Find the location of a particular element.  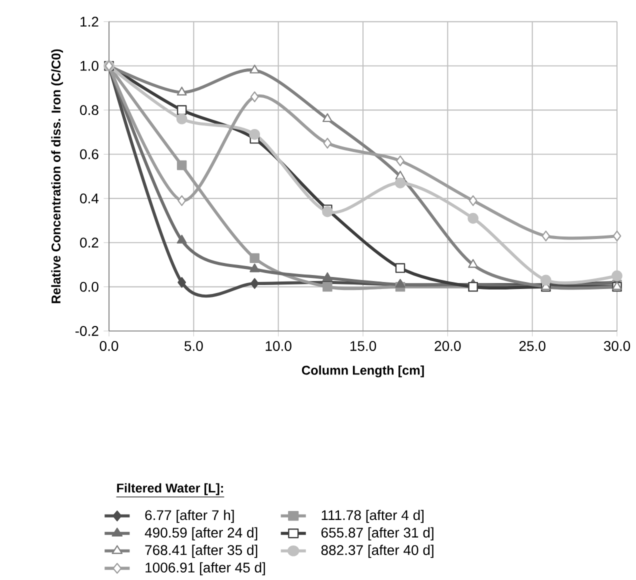

y-tick-label: -0.2 is located at coordinates (86, 331).